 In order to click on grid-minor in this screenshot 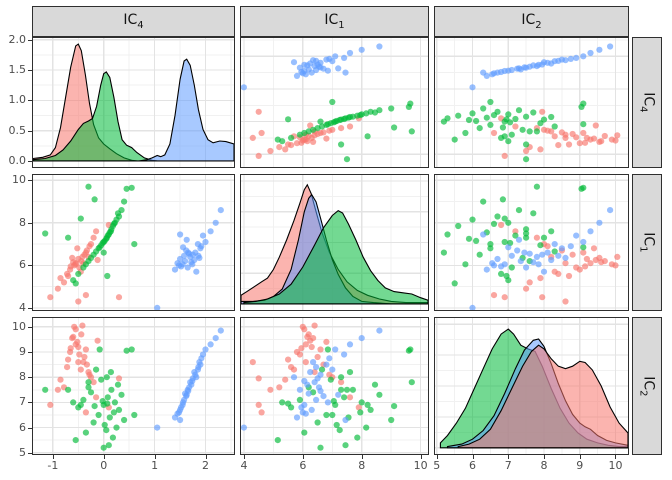, I will do `click(531, 102)`.